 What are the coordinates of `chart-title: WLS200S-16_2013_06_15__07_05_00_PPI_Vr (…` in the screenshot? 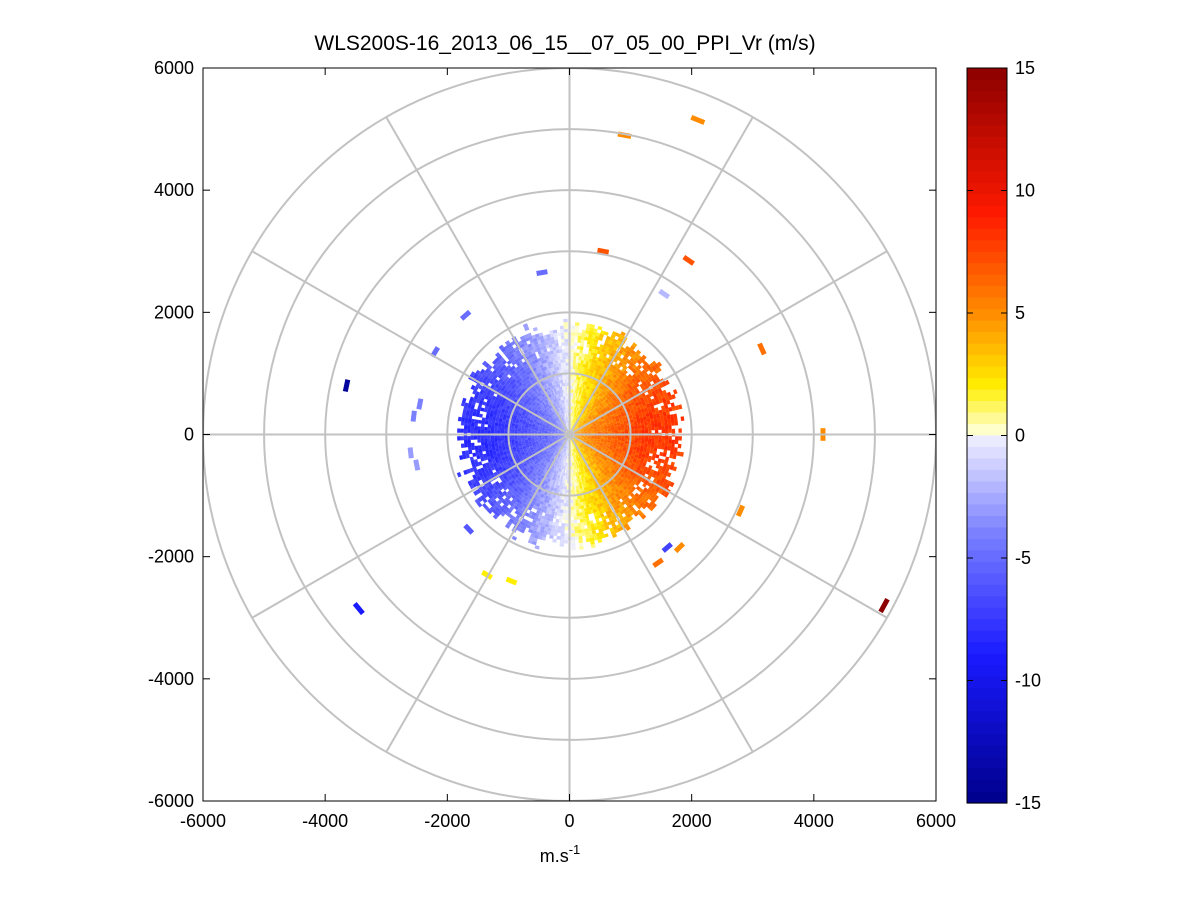 It's located at (564, 43).